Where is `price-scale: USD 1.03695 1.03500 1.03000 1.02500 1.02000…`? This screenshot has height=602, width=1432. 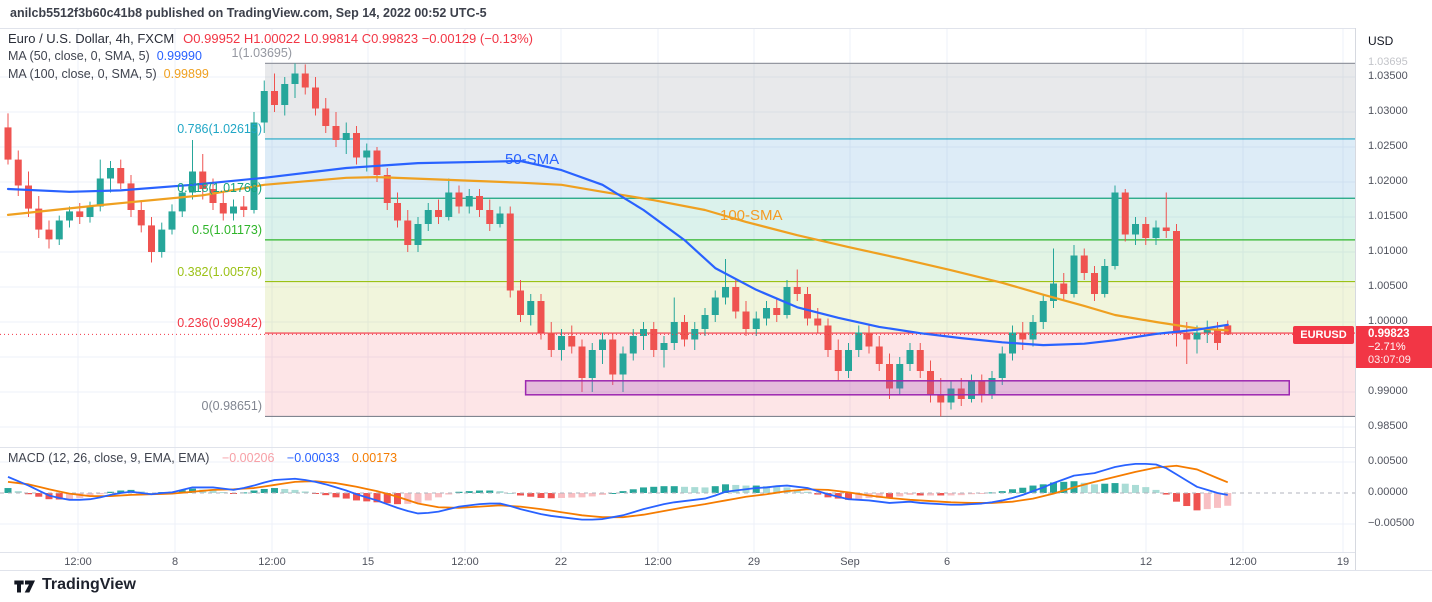 price-scale: USD 1.03695 1.03500 1.03000 1.02500 1.02000… is located at coordinates (1393, 299).